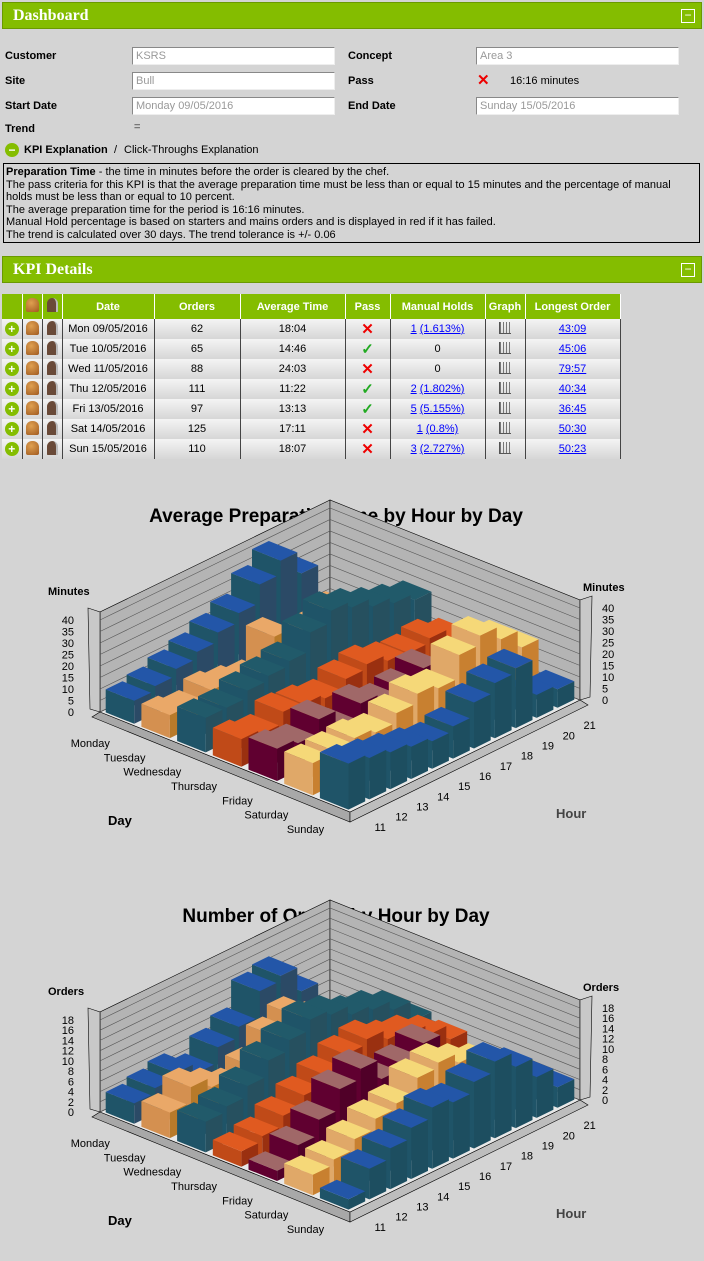 This screenshot has height=1261, width=704. Describe the element at coordinates (572, 369) in the screenshot. I see `longest-order-link: 79:57` at that location.